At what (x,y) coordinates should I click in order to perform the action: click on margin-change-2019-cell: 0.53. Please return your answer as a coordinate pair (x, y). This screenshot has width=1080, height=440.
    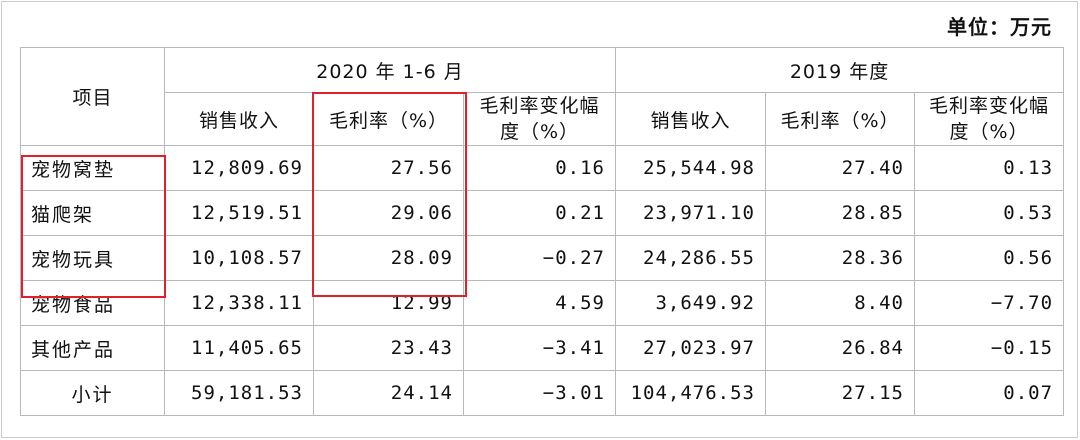
    Looking at the image, I should click on (989, 213).